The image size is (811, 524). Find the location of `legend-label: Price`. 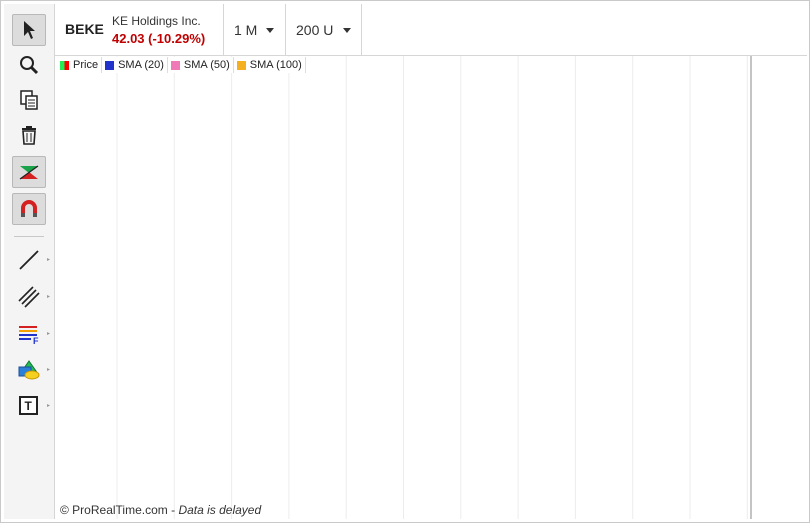

legend-label: Price is located at coordinates (86, 65).